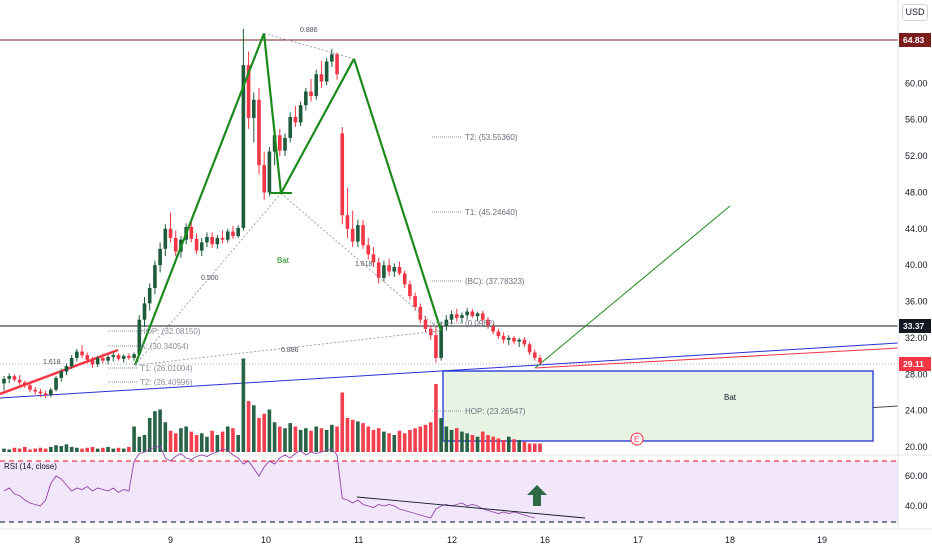 Image resolution: width=932 pixels, height=550 pixels. Describe the element at coordinates (52, 362) in the screenshot. I see `ratio-left-label: 1.618` at that location.